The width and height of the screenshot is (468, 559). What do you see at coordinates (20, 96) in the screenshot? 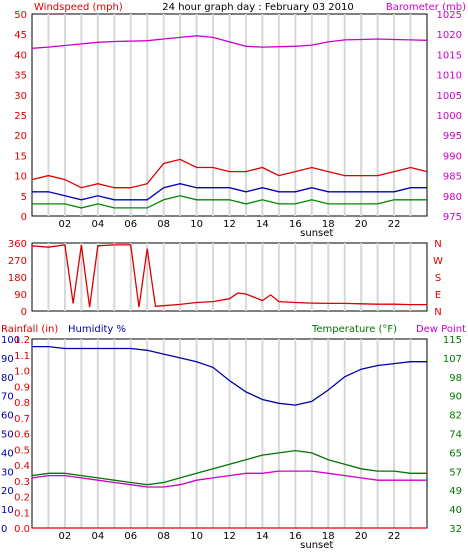
I see `windspeed-tick-label: 30` at bounding box center [20, 96].